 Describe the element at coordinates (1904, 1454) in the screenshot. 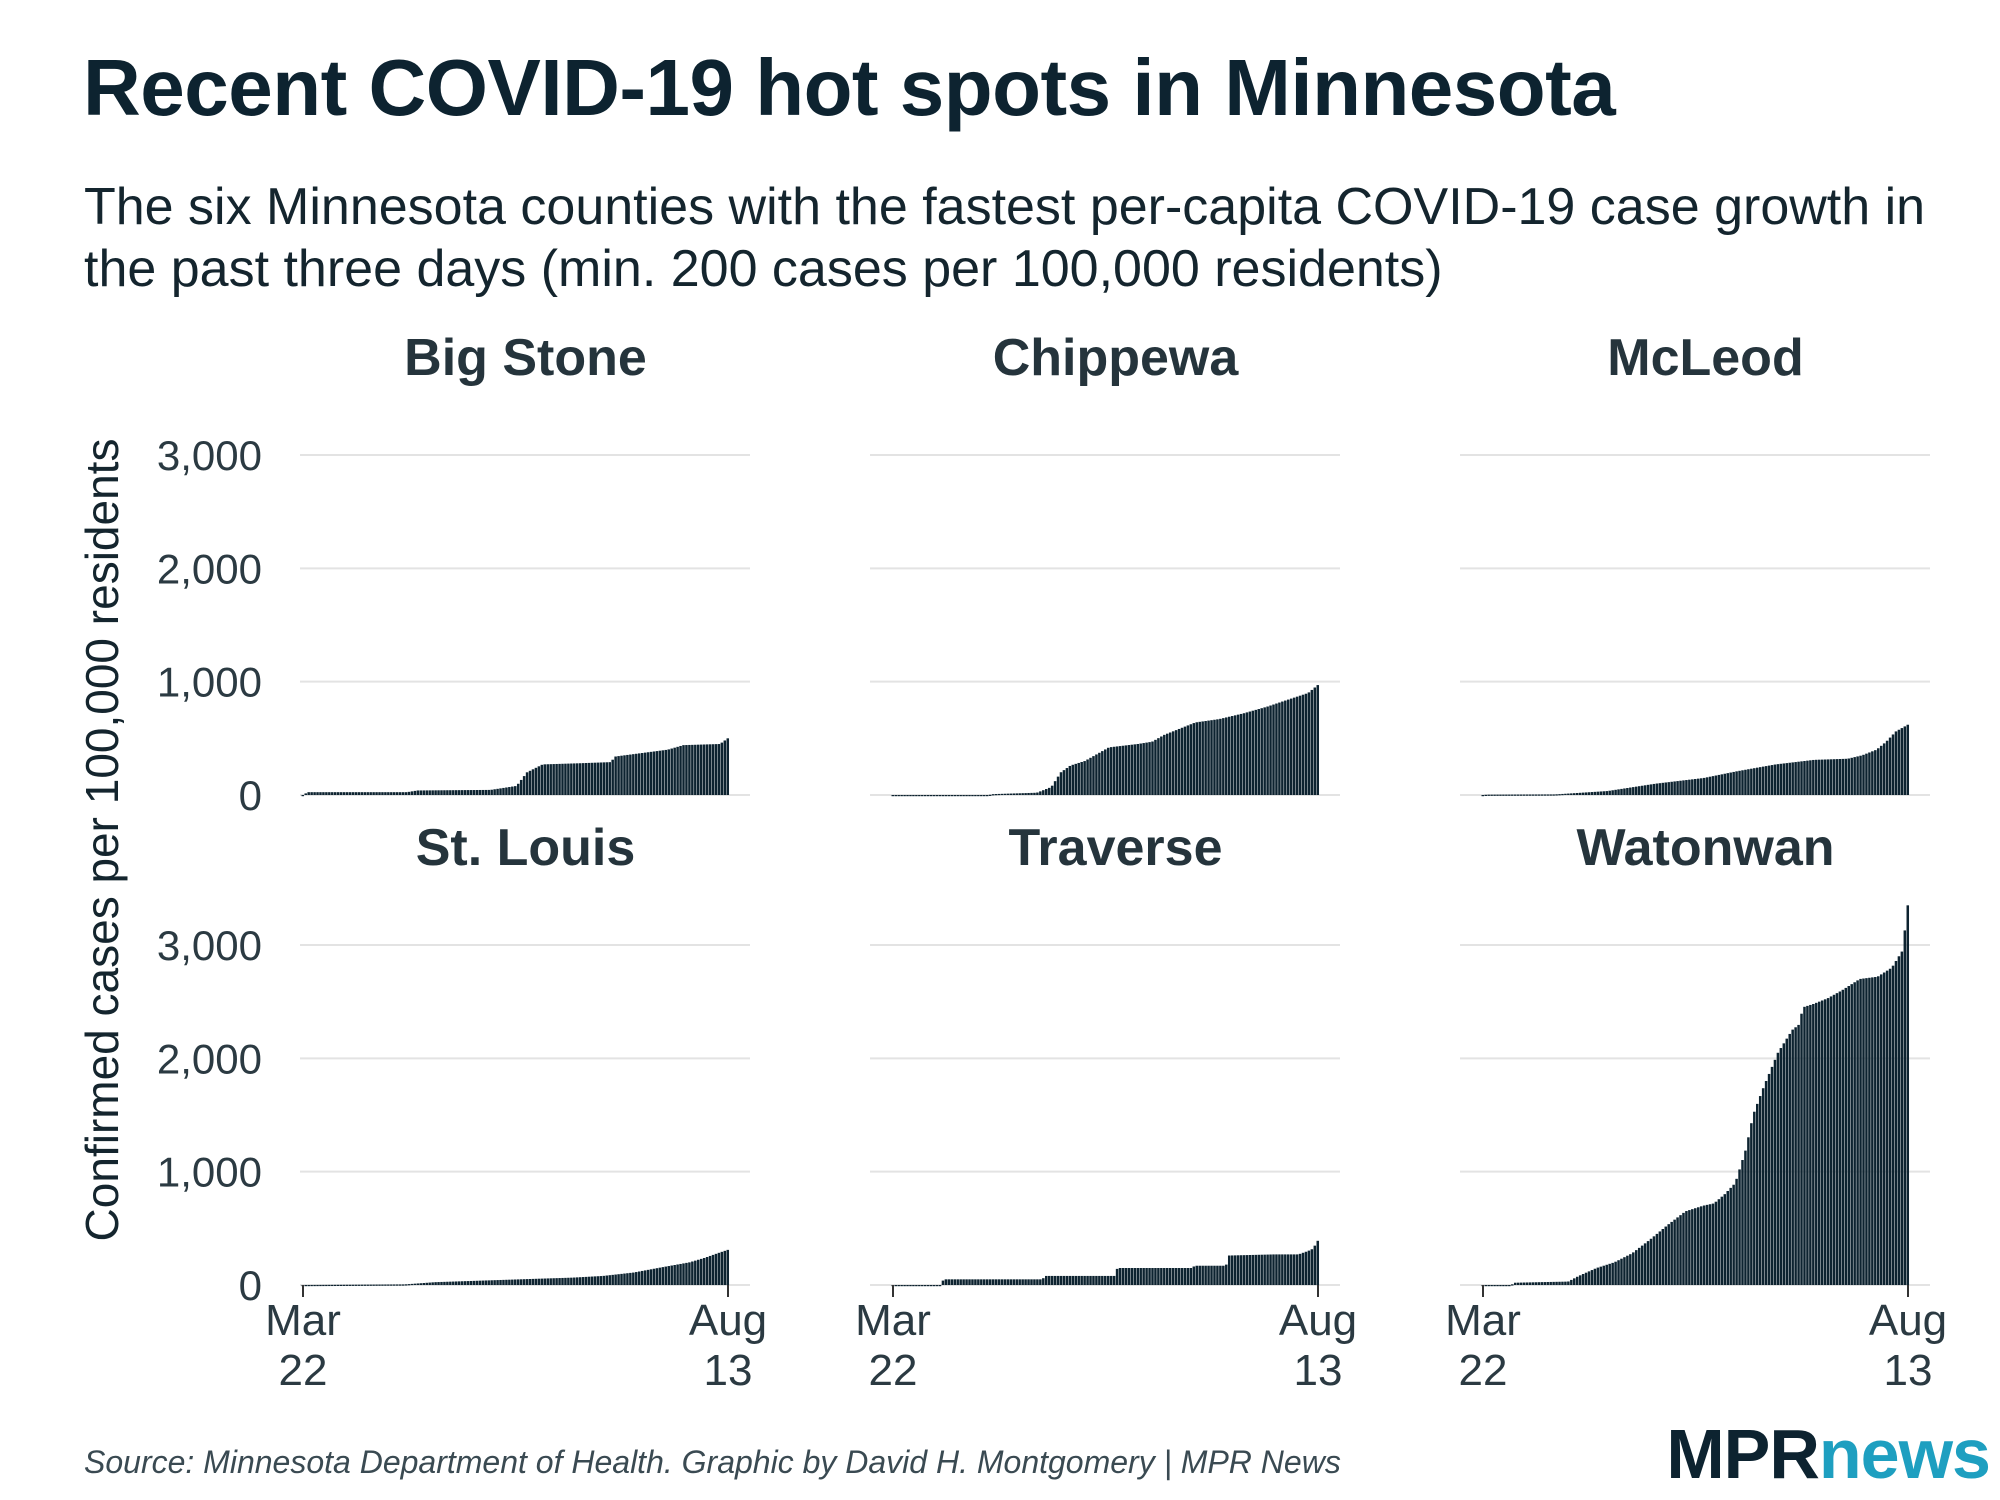

I see `logo-news-text: news` at that location.